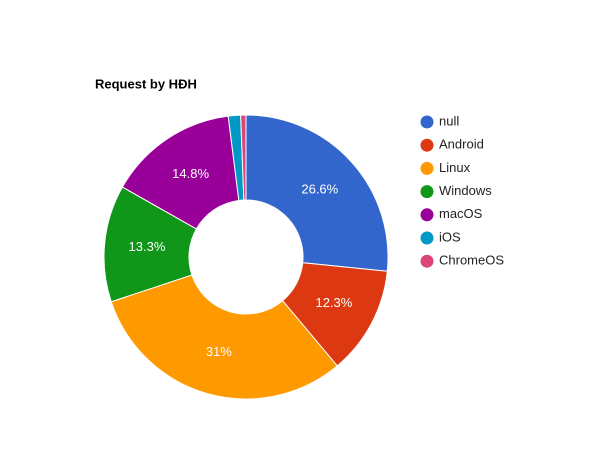  What do you see at coordinates (465, 190) in the screenshot?
I see `legend-label: Windows` at bounding box center [465, 190].